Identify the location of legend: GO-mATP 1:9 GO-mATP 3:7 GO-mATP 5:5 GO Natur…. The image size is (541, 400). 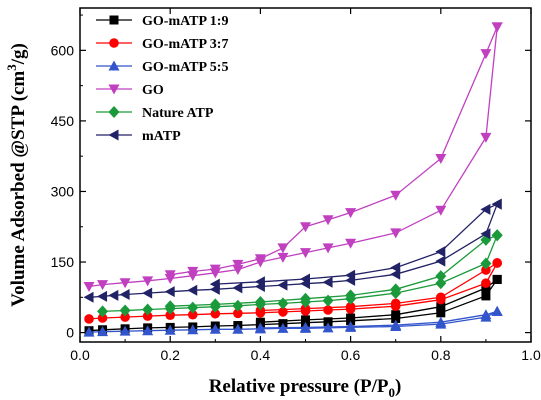
(162, 79).